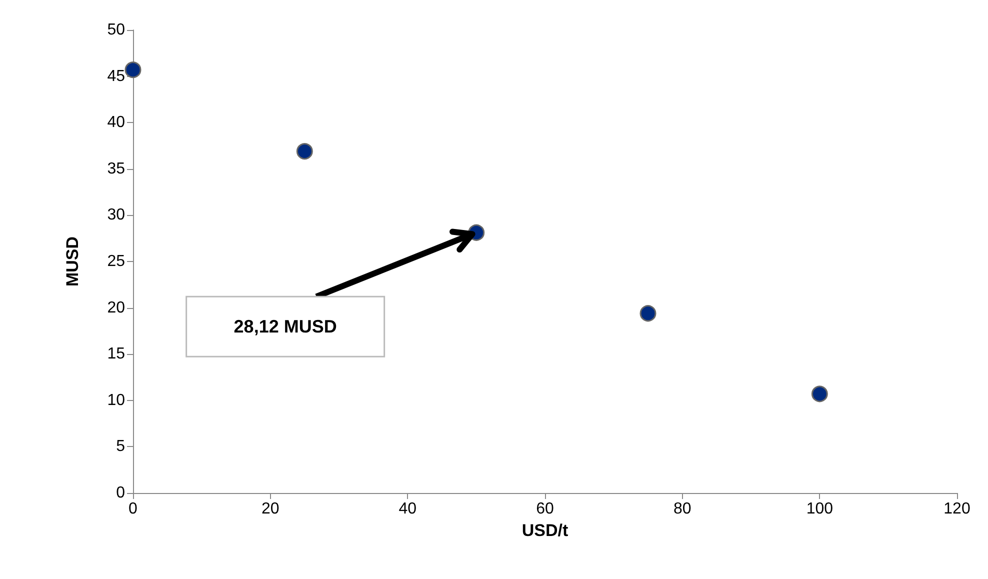 The image size is (988, 579). I want to click on y-tick-label: 25, so click(116, 261).